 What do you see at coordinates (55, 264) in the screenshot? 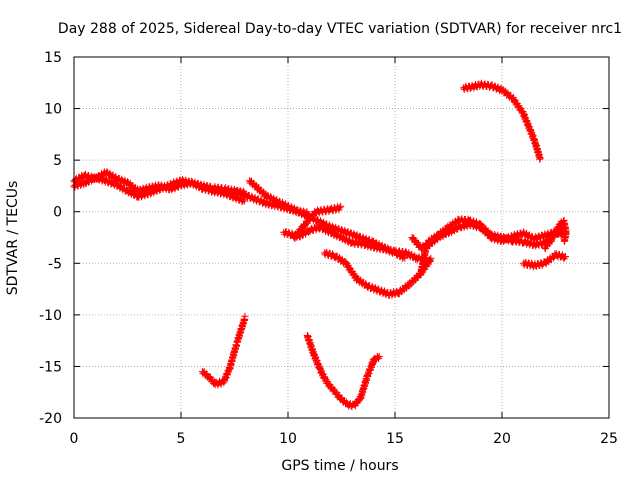
I see `y-tick-label: -5` at bounding box center [55, 264].